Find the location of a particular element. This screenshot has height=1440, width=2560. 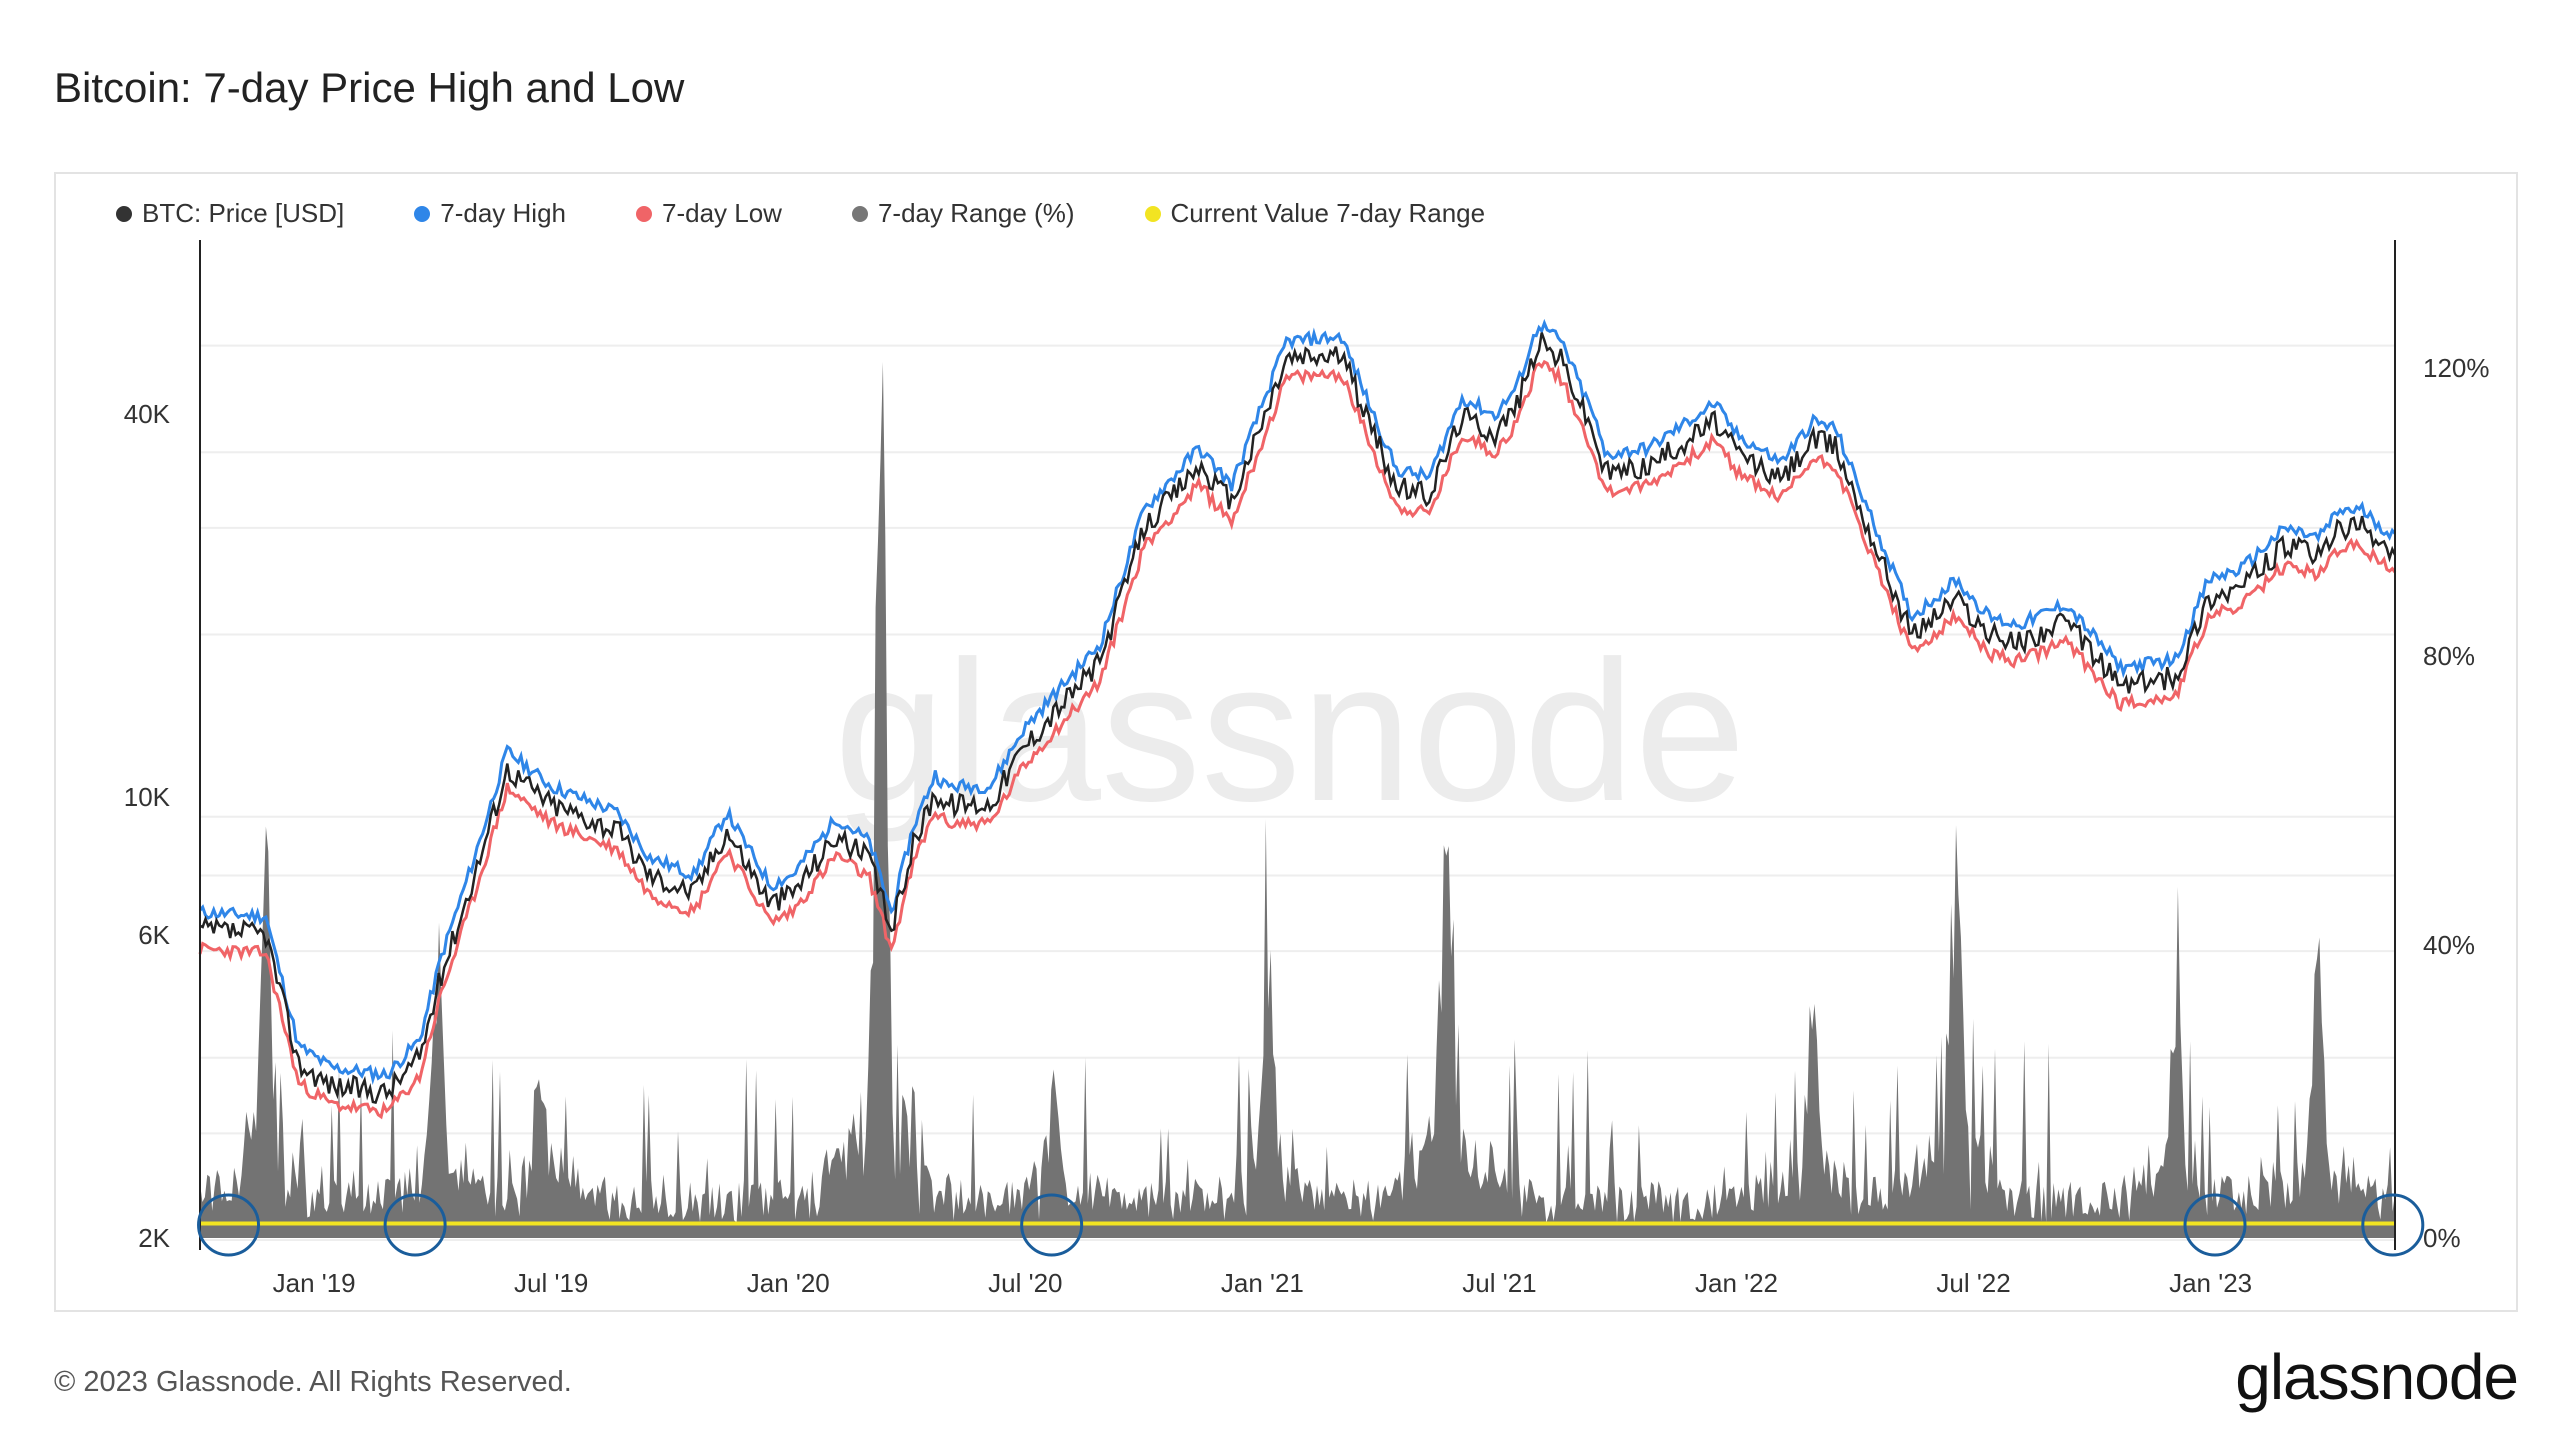

y-right-tick-label: 0% is located at coordinates (2442, 1238).